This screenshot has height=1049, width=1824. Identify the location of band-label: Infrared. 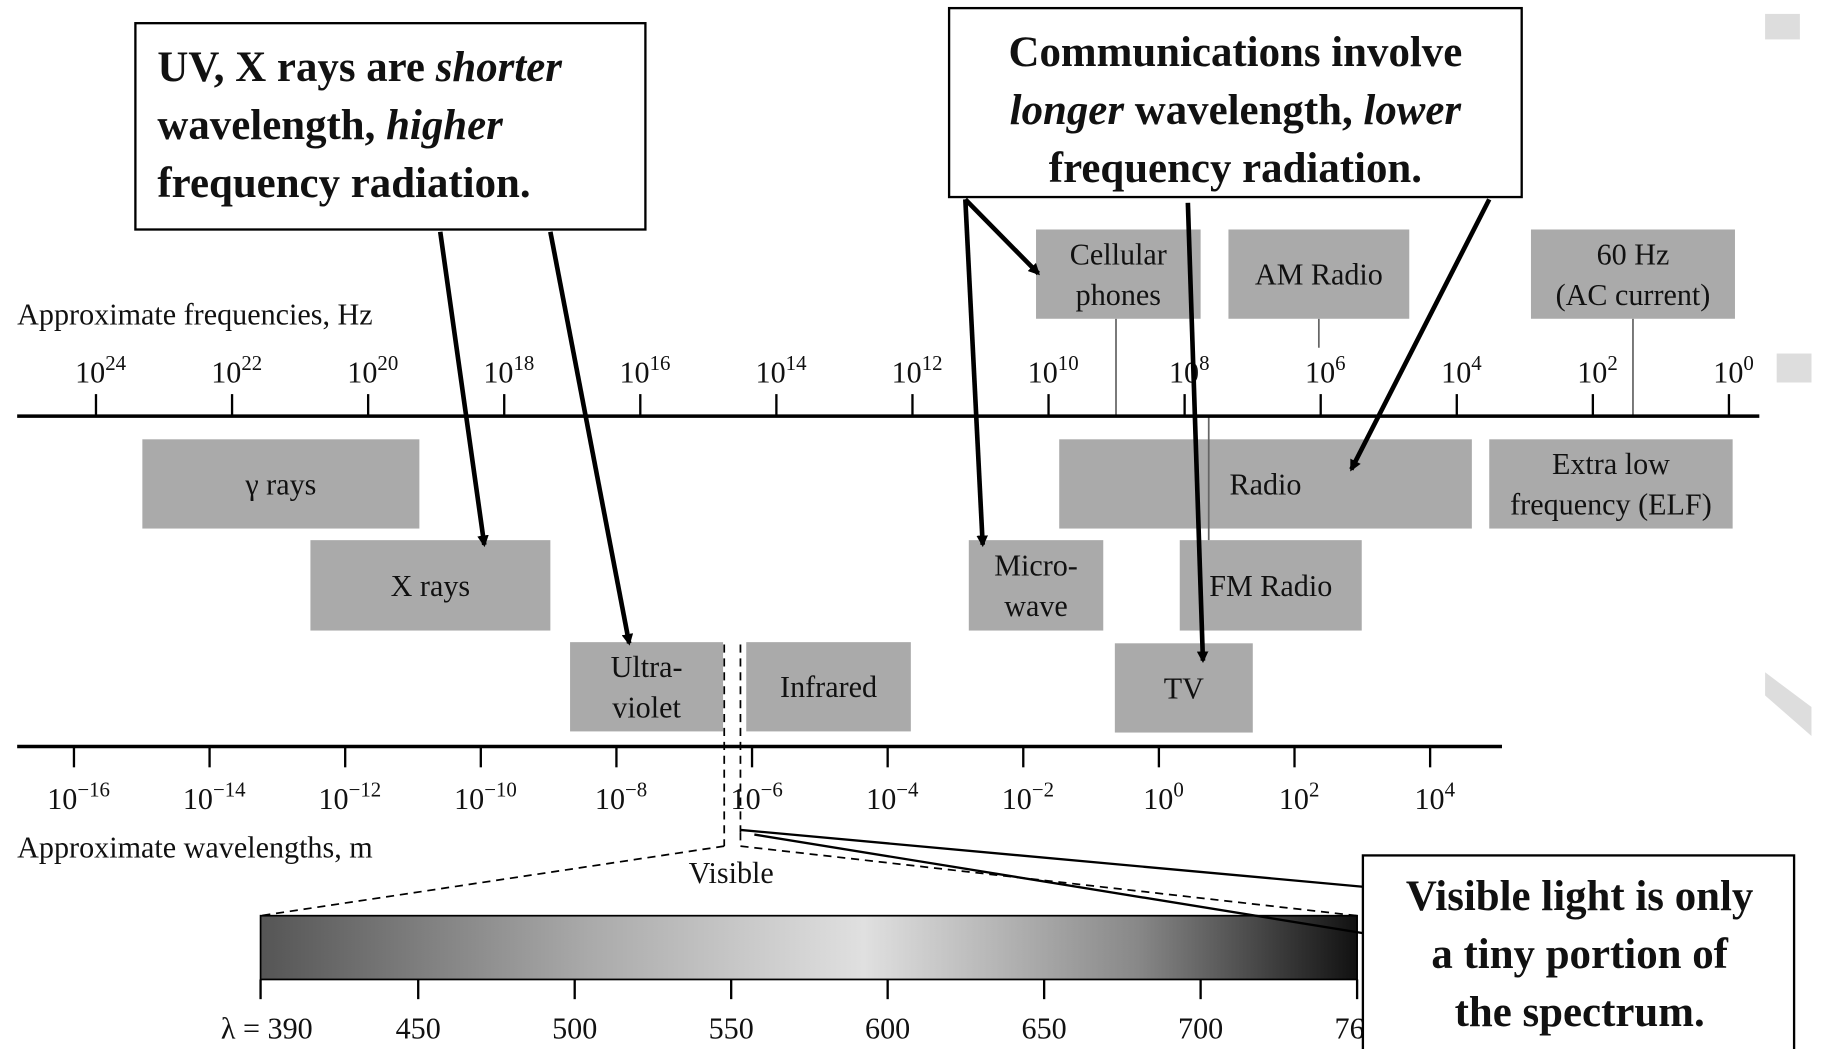
(828, 687).